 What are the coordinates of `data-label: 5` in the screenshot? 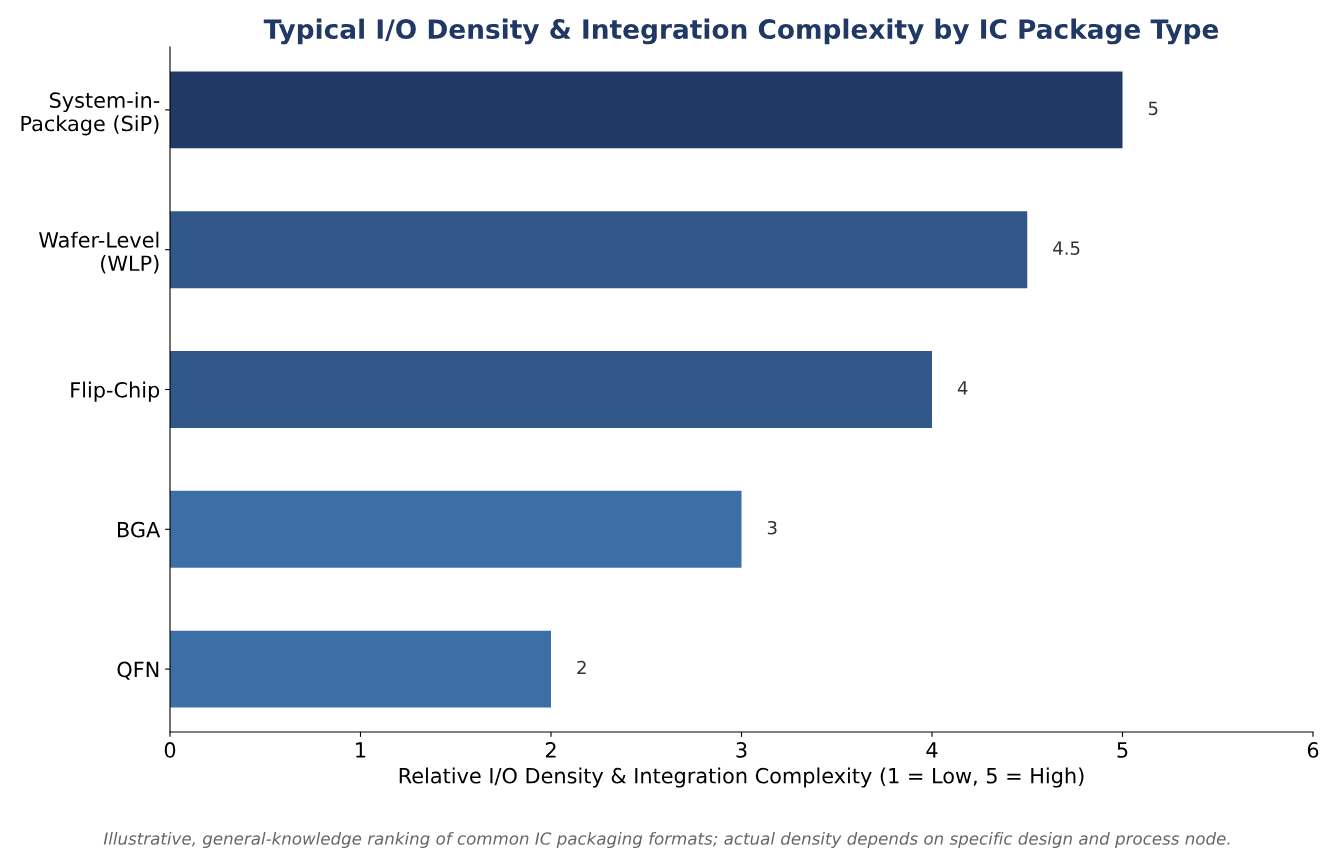 It's located at (1153, 108).